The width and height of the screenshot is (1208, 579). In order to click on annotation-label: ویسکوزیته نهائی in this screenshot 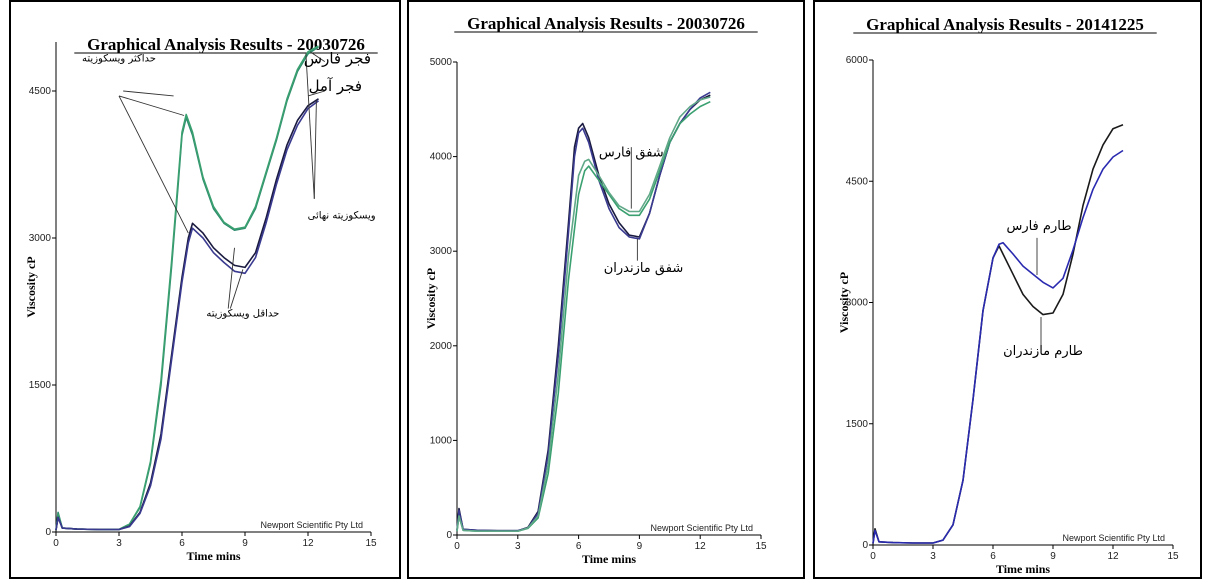, I will do `click(342, 215)`.